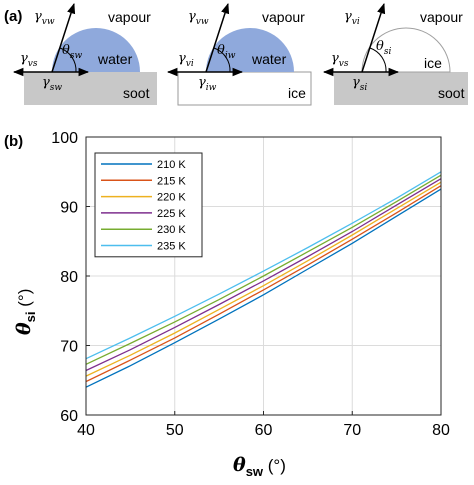  I want to click on x-tick-label: 80, so click(441, 430).